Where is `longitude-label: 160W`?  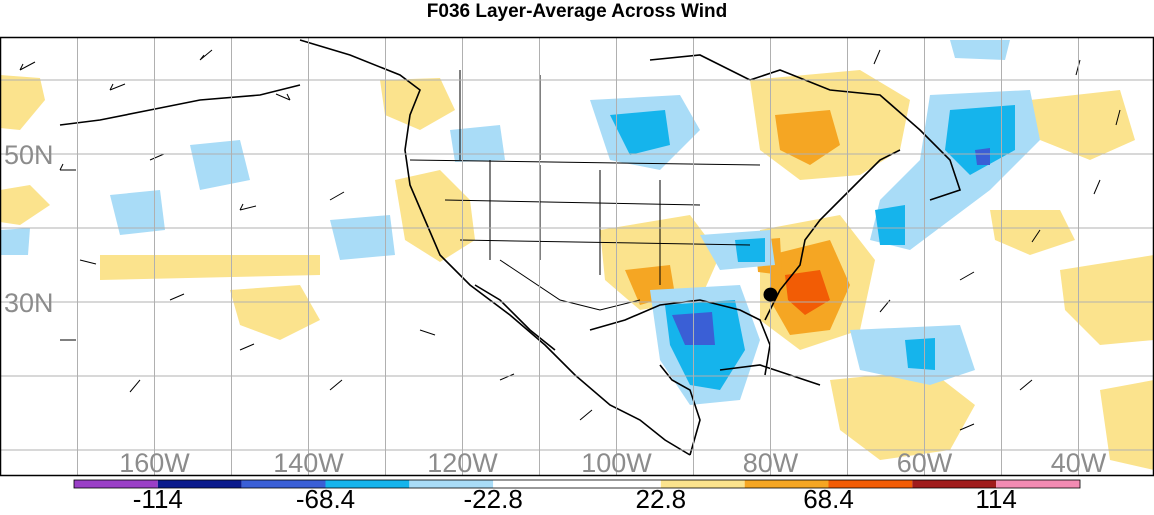 longitude-label: 160W is located at coordinates (154, 463).